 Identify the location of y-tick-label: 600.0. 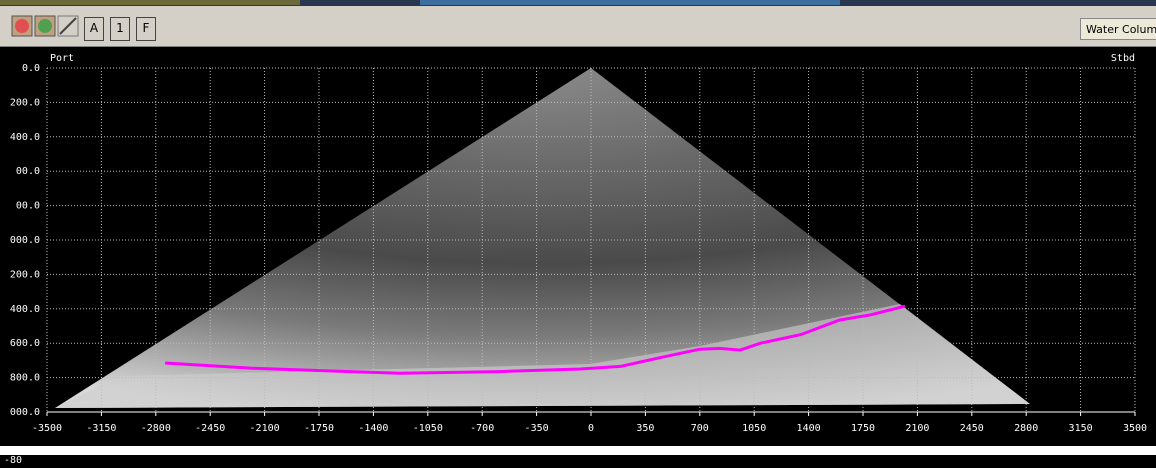
(25, 343).